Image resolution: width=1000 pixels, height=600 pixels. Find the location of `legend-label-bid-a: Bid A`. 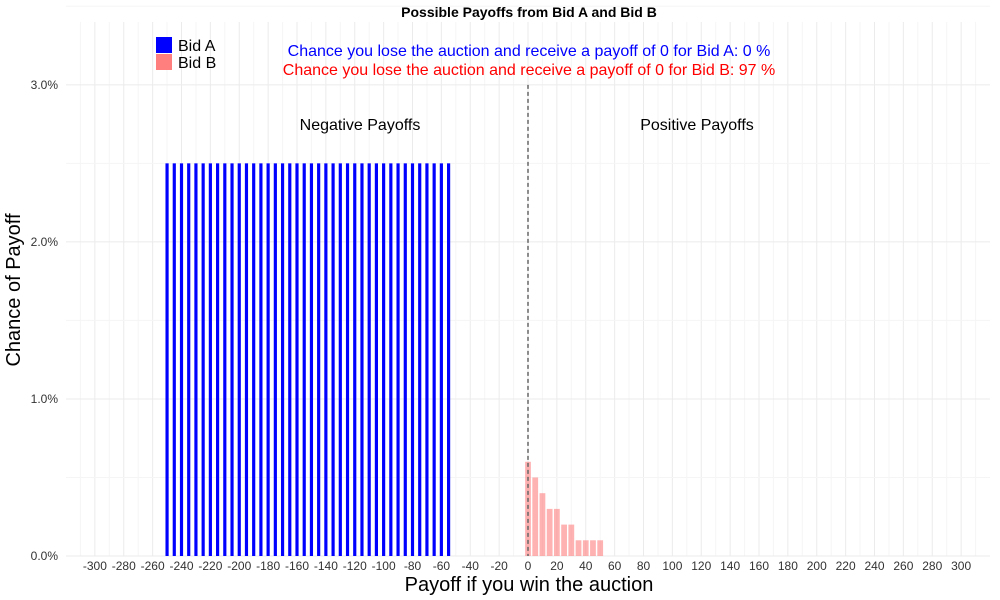

legend-label-bid-a: Bid A is located at coordinates (197, 46).